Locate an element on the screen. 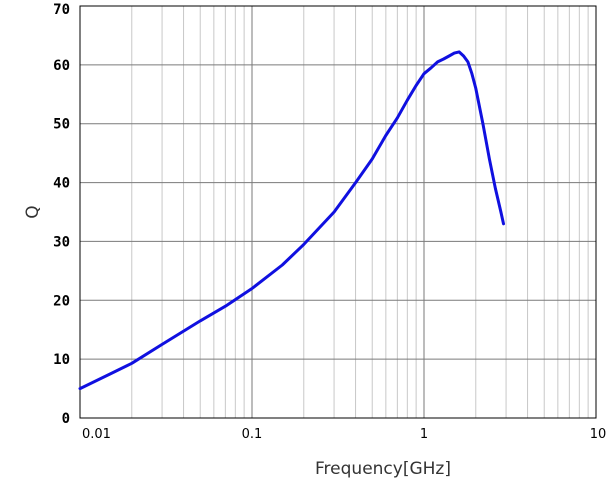 This screenshot has width=610, height=487. x-tick-labels: 0.01 0.1 1 10 is located at coordinates (344, 434).